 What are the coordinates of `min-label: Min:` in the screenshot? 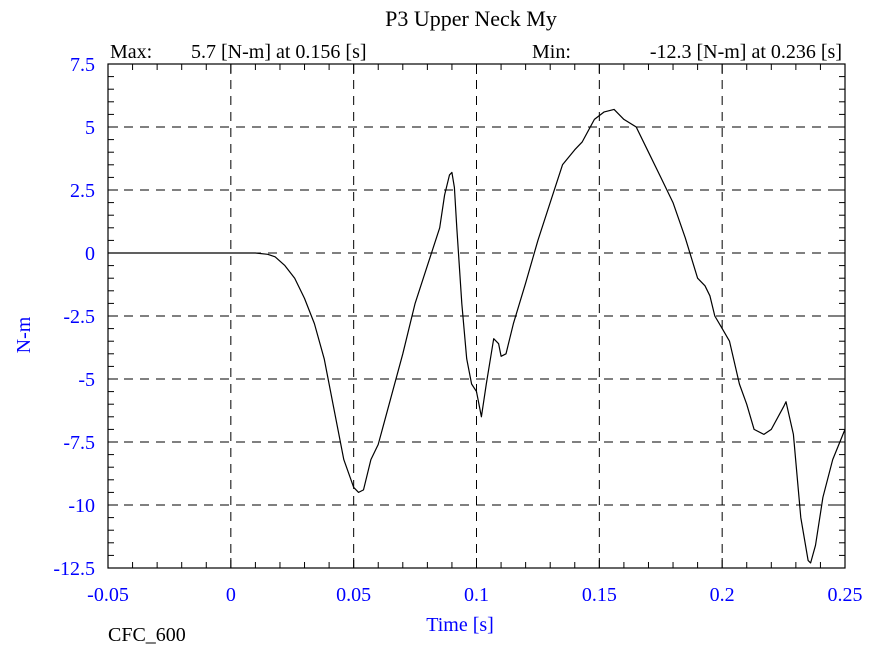 It's located at (551, 52).